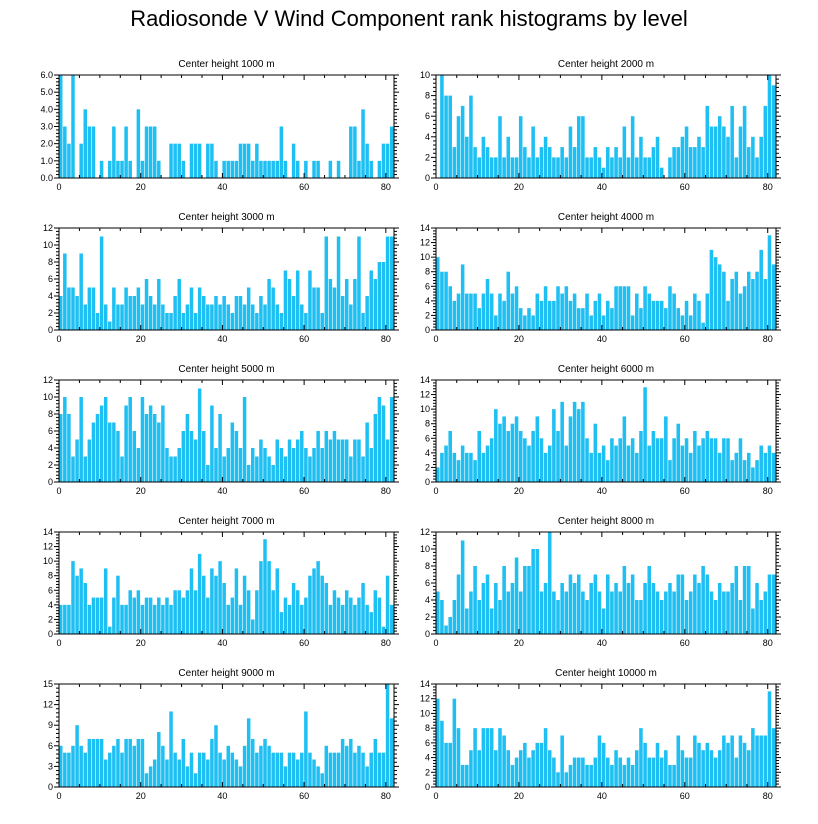 This screenshot has height=824, width=818. I want to click on plot-frame, so click(606, 126).